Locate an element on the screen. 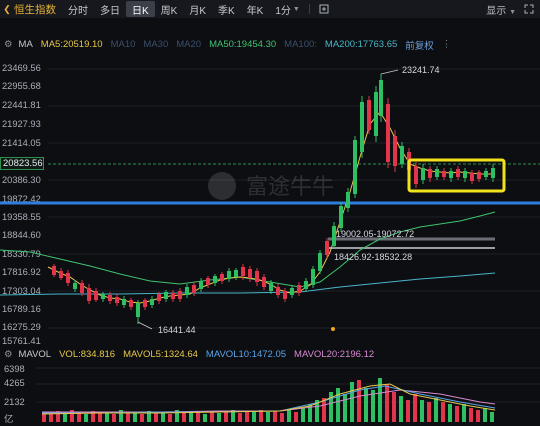 This screenshot has width=540, height=426. volume-chart is located at coordinates (270, 394).